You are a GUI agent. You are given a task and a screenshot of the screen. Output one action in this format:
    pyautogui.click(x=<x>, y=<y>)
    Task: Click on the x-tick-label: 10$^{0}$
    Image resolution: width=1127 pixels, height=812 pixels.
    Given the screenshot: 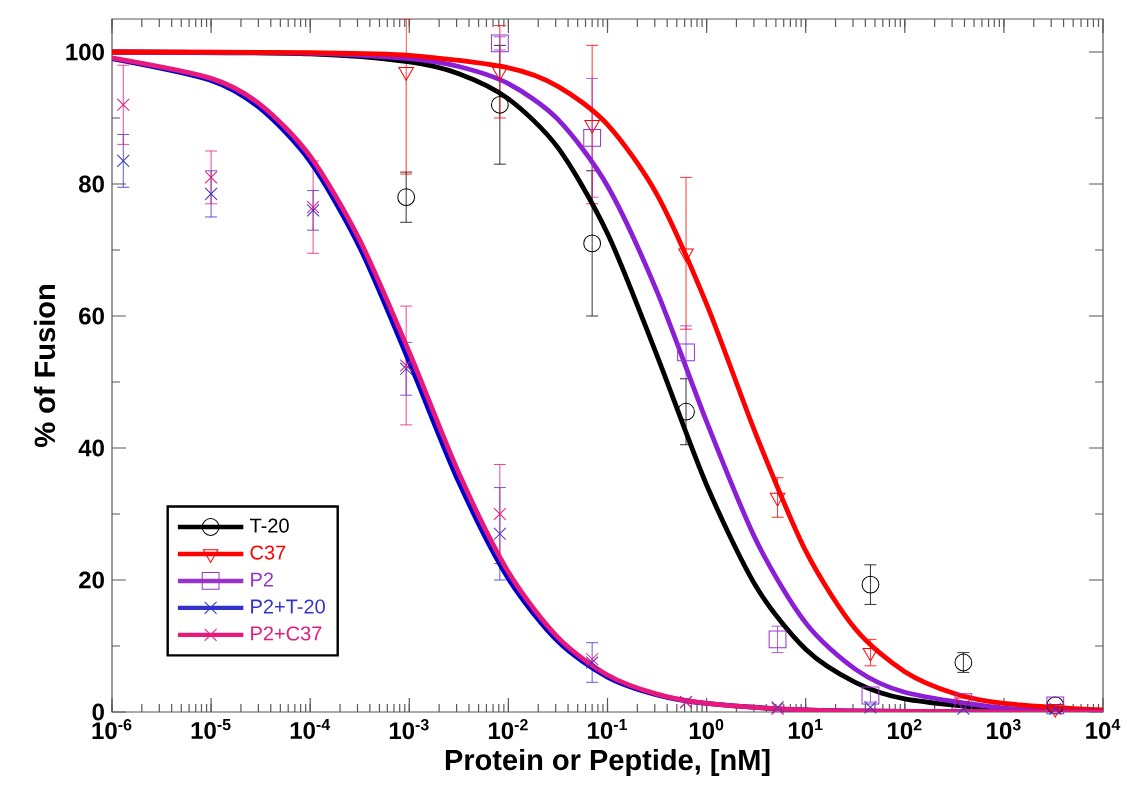 What is the action you would take?
    pyautogui.click(x=706, y=729)
    